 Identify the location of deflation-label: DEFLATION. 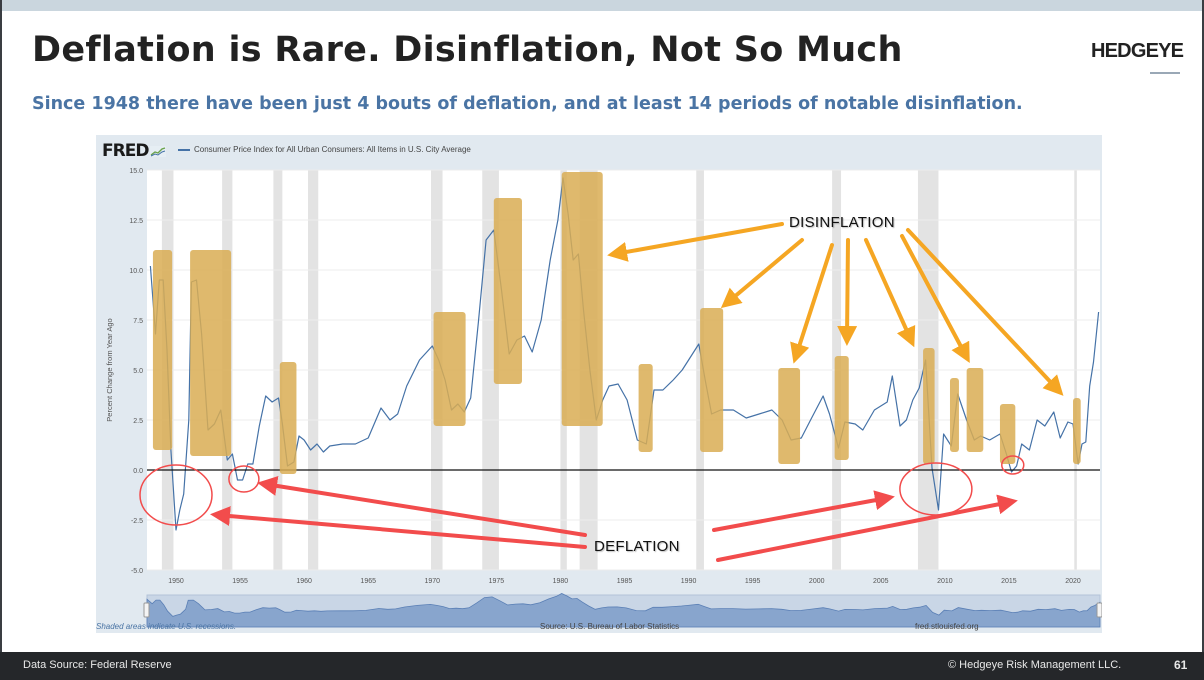
(637, 546).